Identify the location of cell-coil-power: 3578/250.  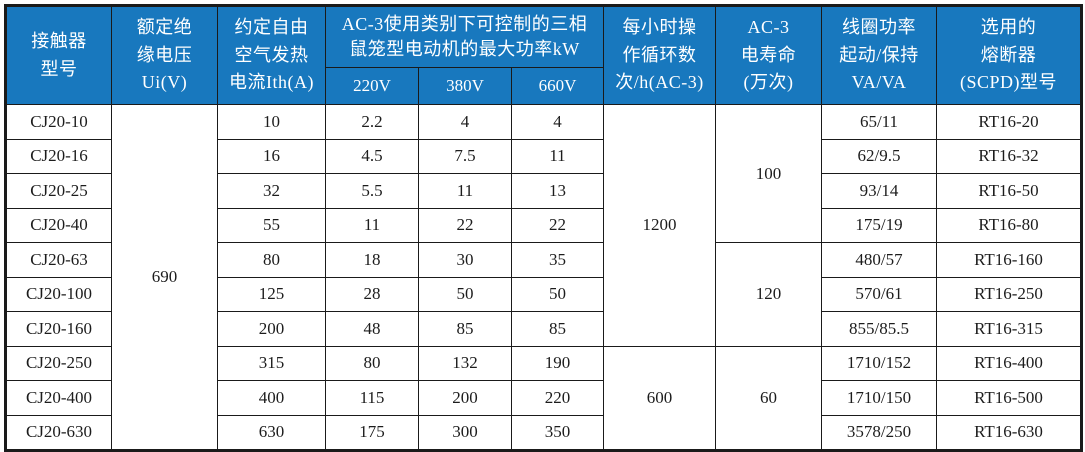
(879, 432).